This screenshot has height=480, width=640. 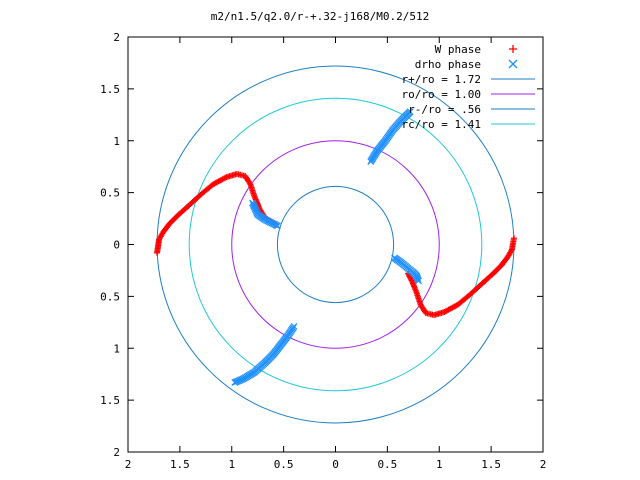 I want to click on chart-title: m2/n1.5/q2.0/r-+.32-j168/M0.2/512, so click(x=320, y=16).